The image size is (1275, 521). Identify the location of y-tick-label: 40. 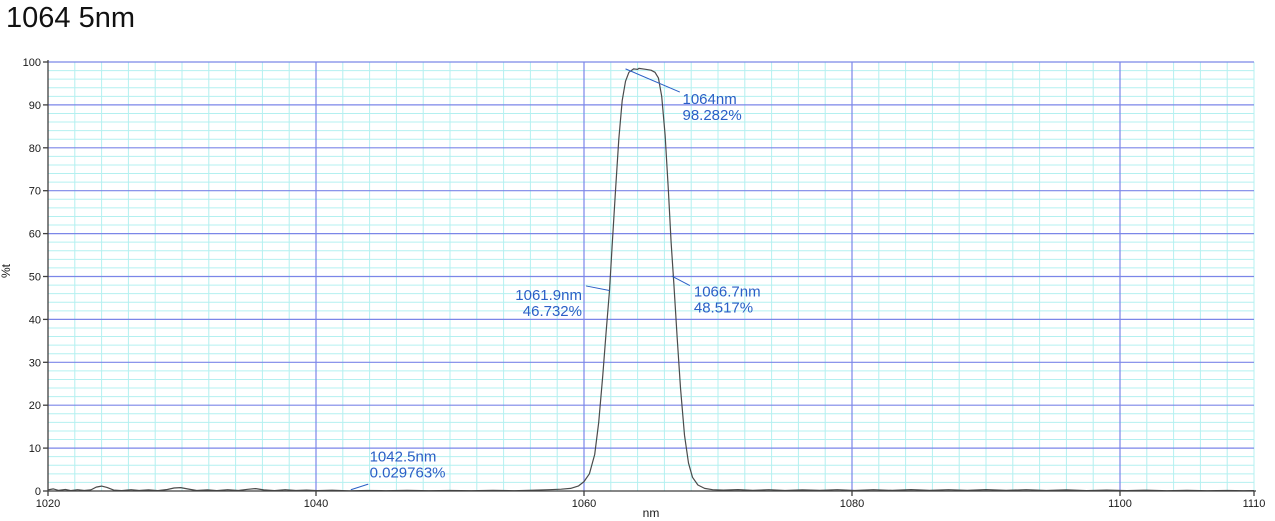
(35, 320).